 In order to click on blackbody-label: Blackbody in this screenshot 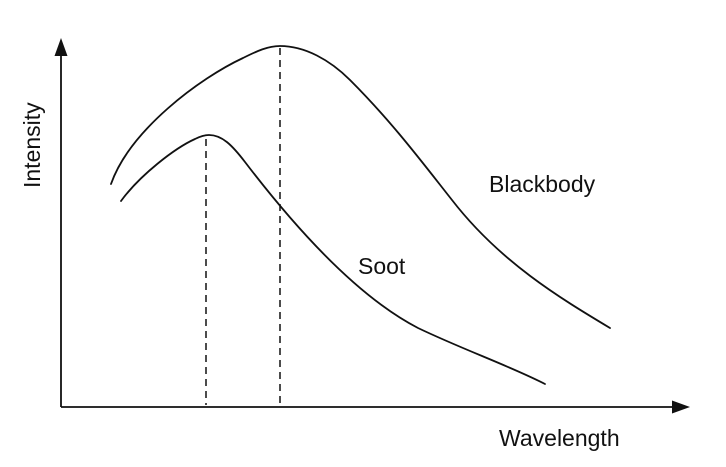, I will do `click(542, 184)`.